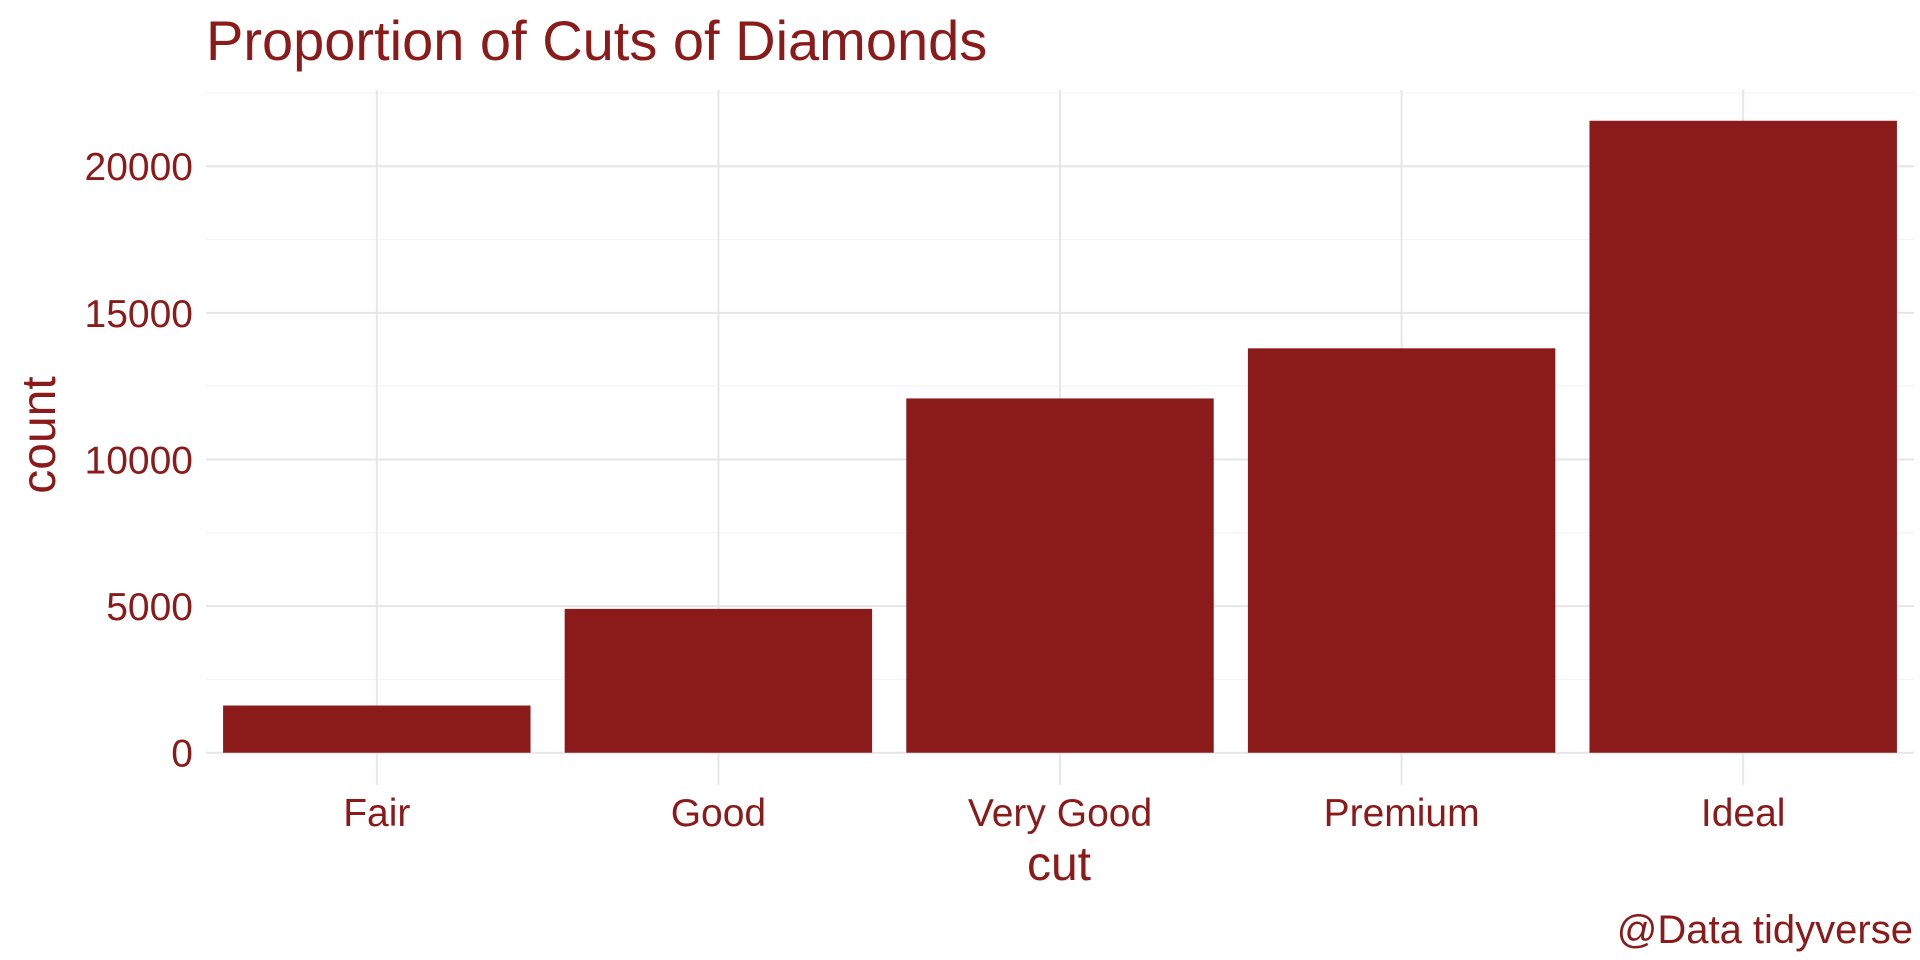 Image resolution: width=1920 pixels, height=960 pixels. I want to click on y-tick-label: 5000, so click(149, 607).